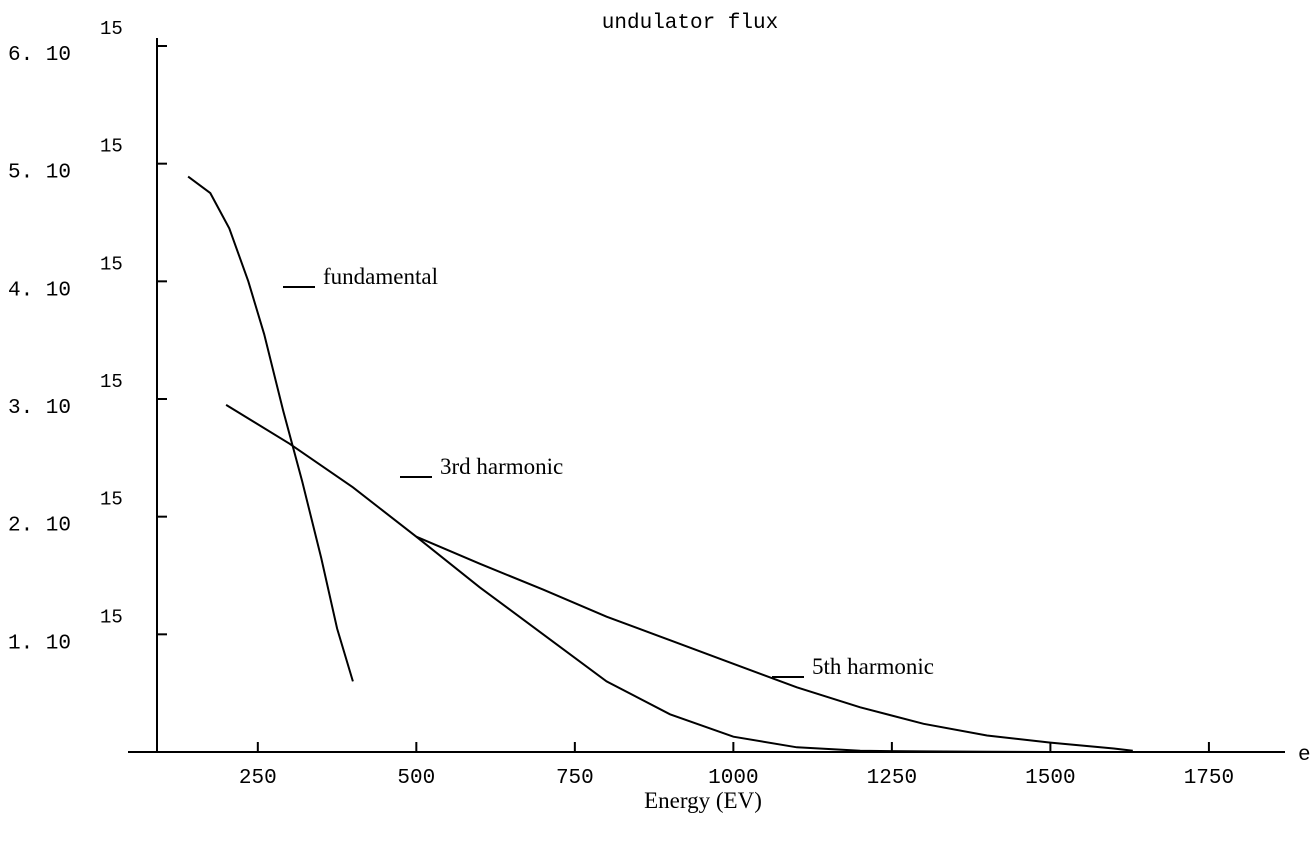  I want to click on y-tick-label: 3. 10, so click(39, 408).